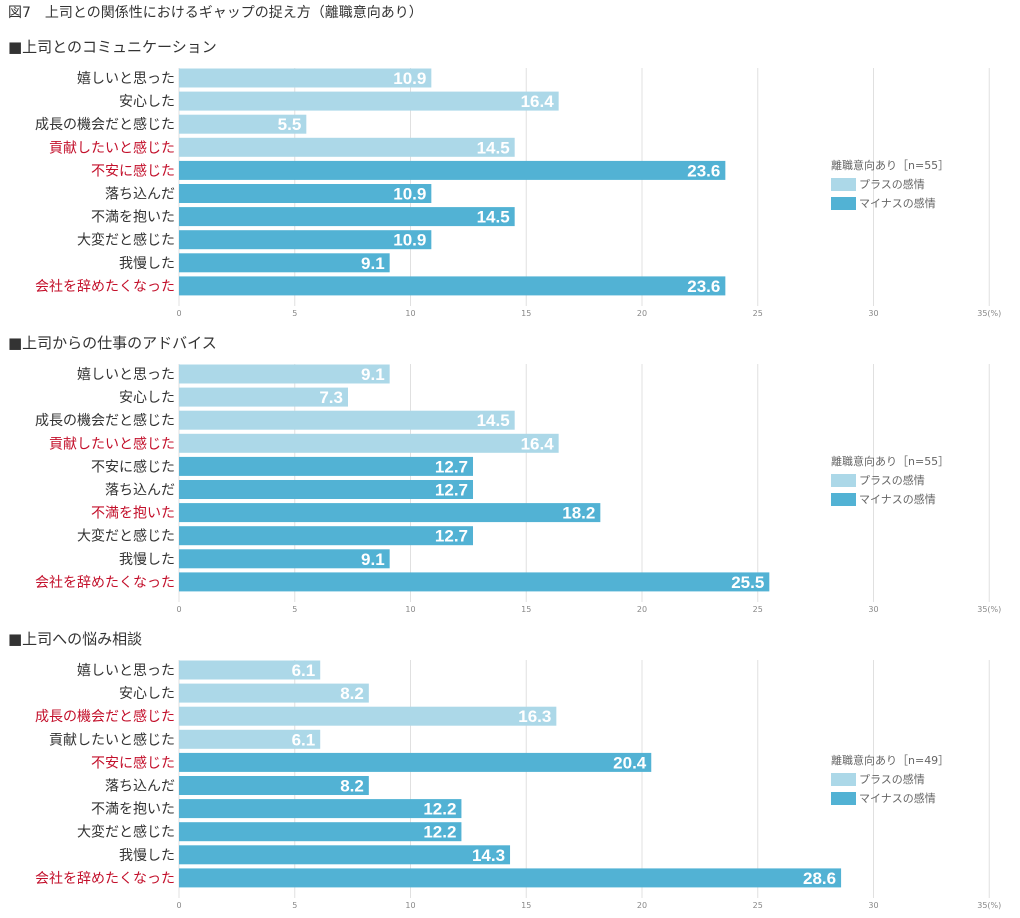 Image resolution: width=1020 pixels, height=918 pixels. I want to click on tick-label: 25, so click(758, 313).